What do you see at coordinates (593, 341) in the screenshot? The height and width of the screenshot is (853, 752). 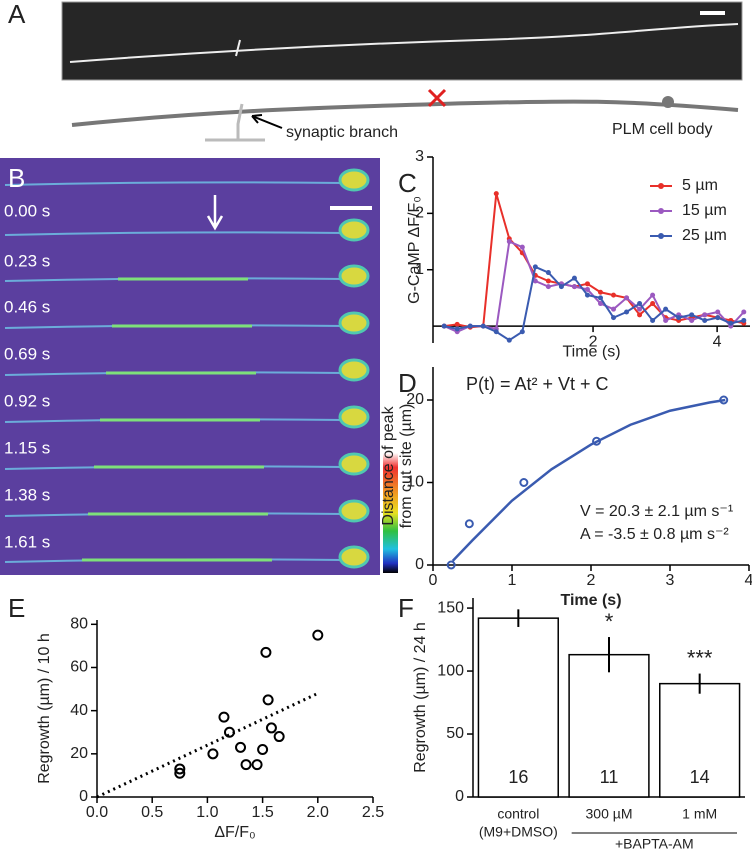 I see `x-tick-label: 2` at bounding box center [593, 341].